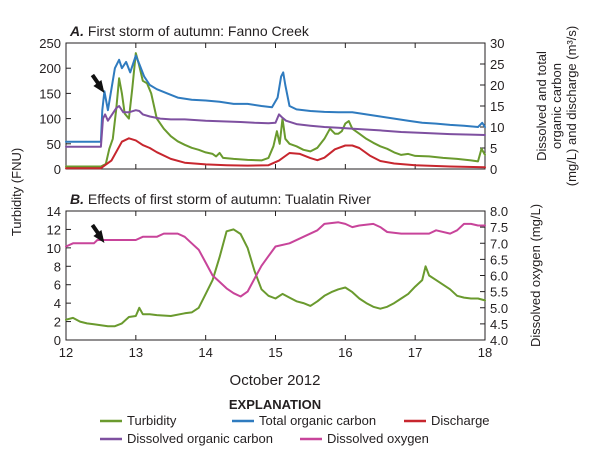 This screenshot has height=473, width=600. I want to click on panel-a-title: A. First storm of autumn: Fanno Creek, so click(189, 31).